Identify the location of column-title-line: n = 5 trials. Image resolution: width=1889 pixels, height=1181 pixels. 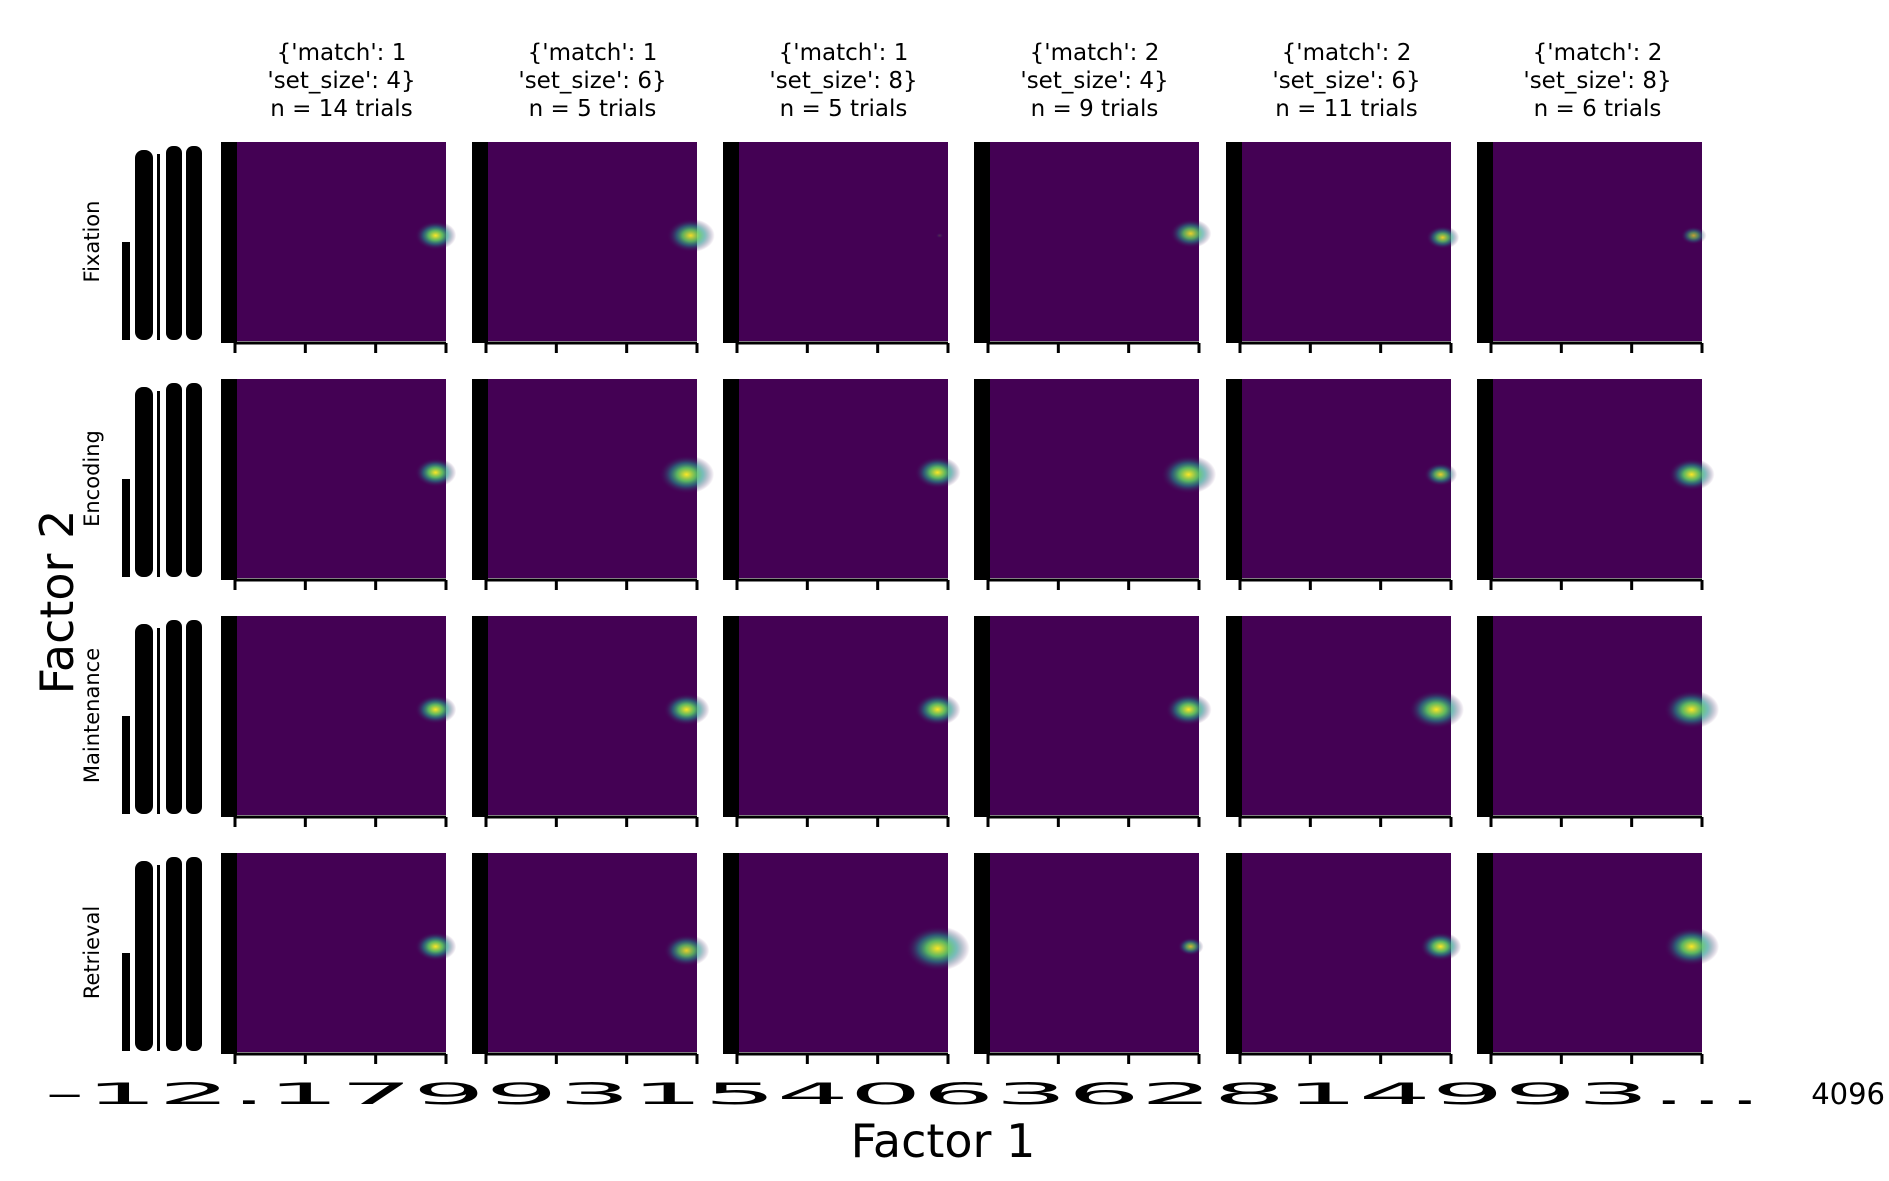
(844, 109).